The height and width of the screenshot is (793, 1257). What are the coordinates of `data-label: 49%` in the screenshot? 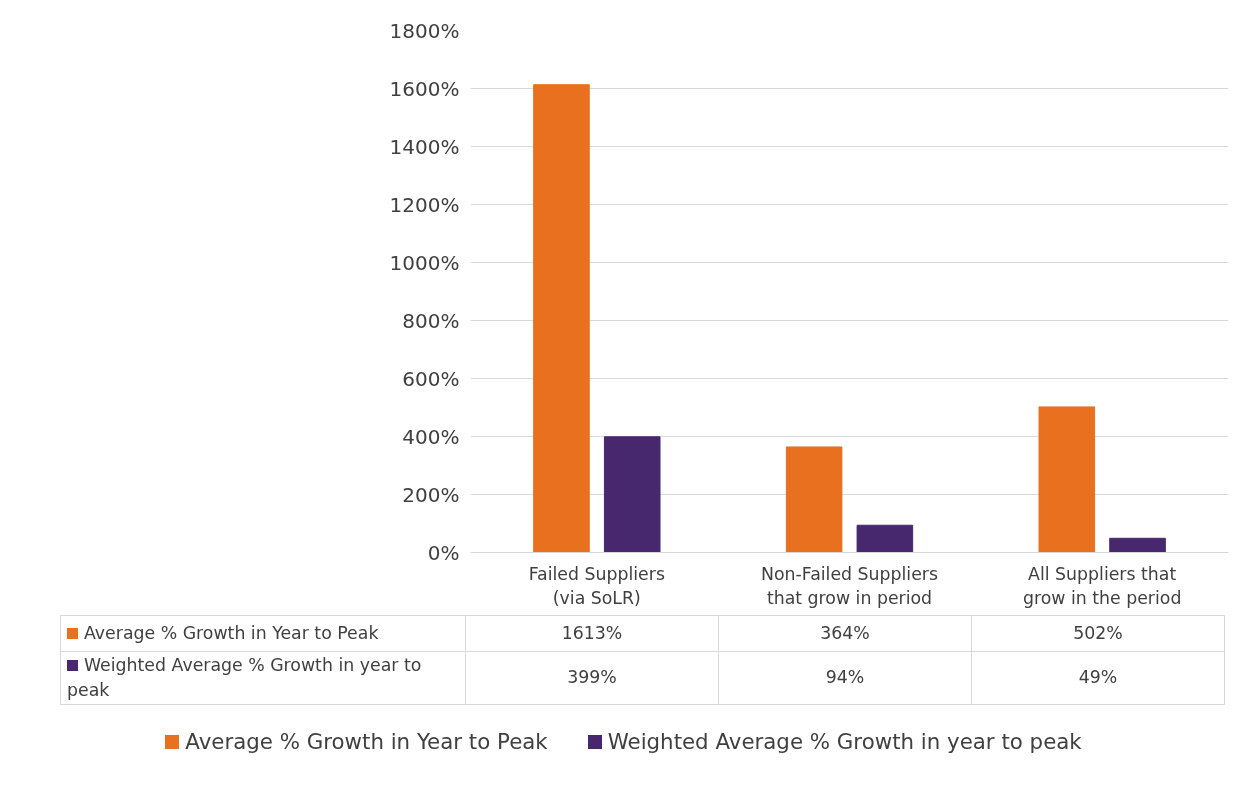 It's located at (1098, 677).